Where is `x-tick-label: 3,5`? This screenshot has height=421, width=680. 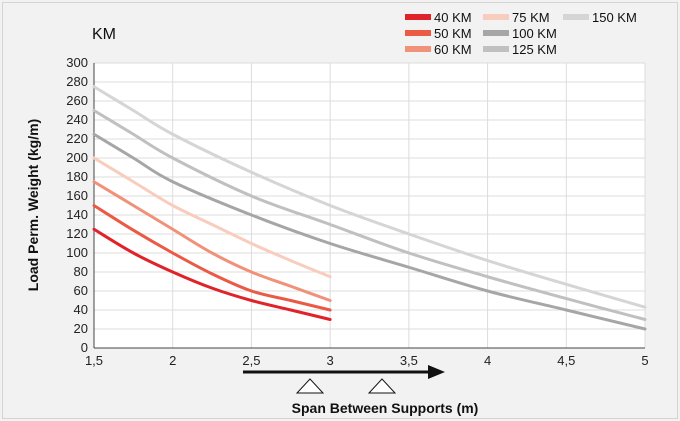
x-tick-label: 3,5 is located at coordinates (409, 360).